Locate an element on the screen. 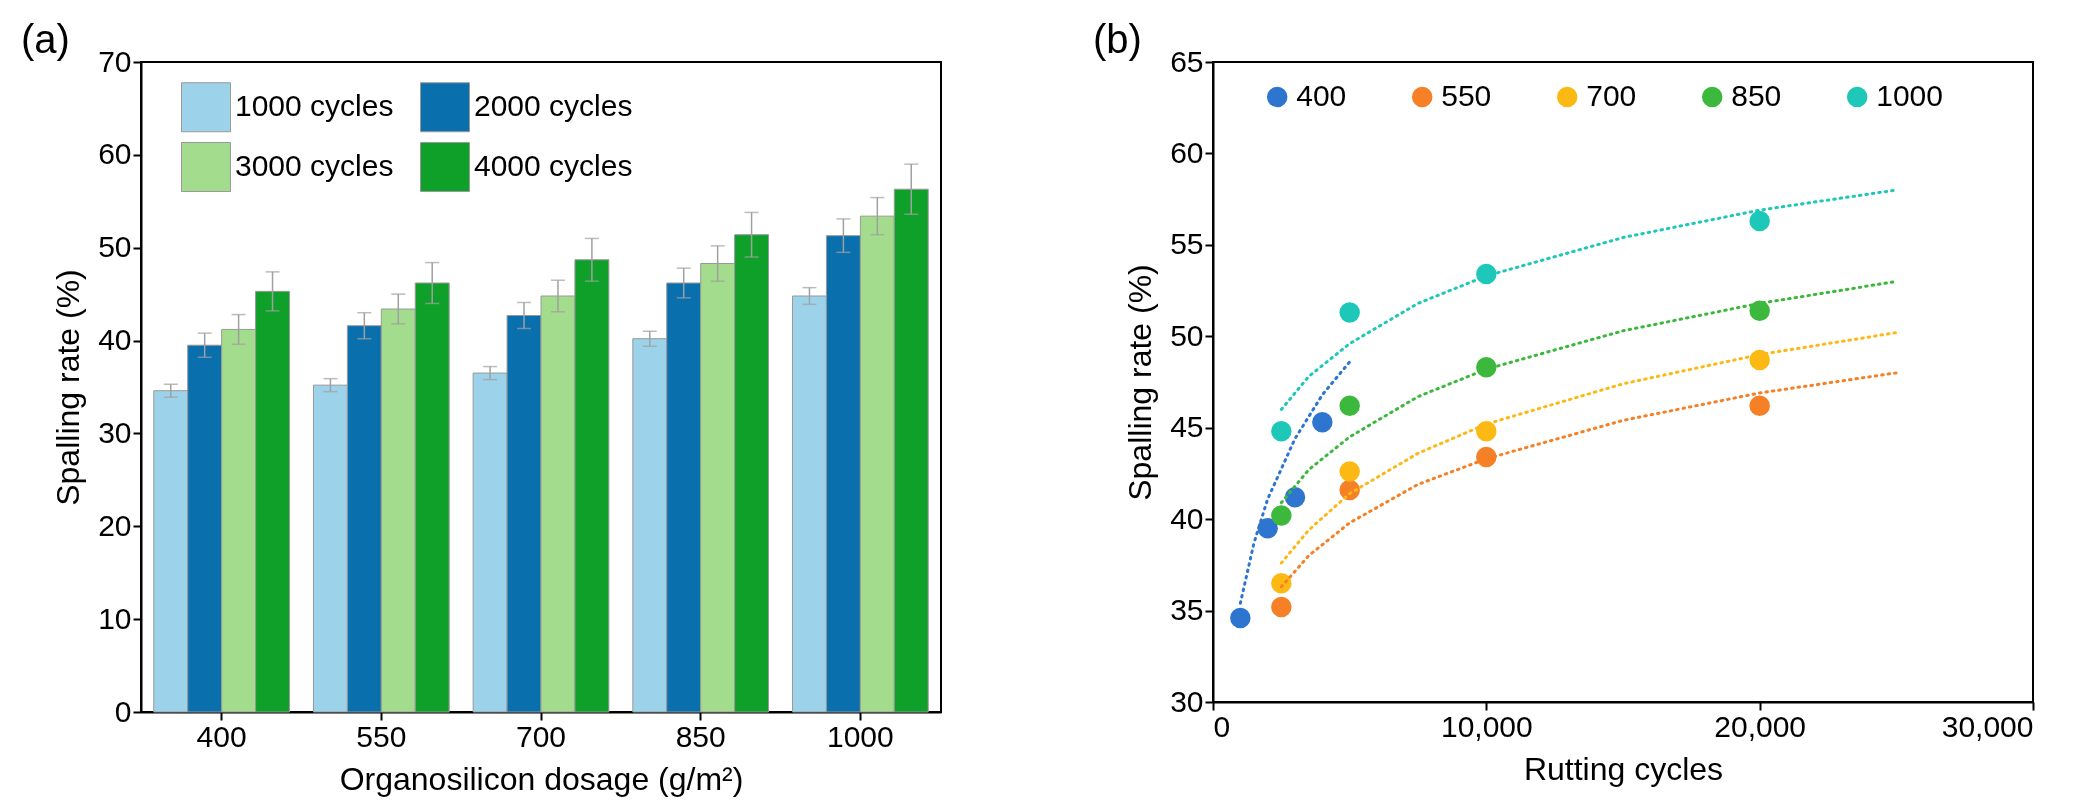  chart-title: (a) is located at coordinates (45, 39).